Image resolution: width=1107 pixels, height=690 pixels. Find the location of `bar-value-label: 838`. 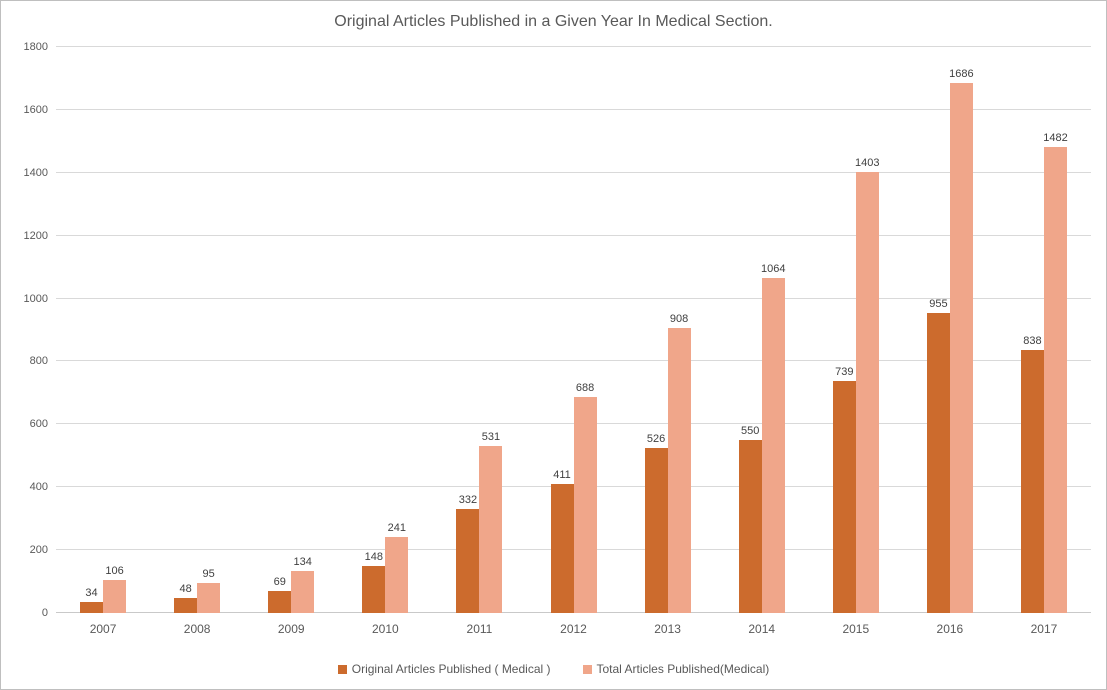

bar-value-label: 838 is located at coordinates (1032, 340).